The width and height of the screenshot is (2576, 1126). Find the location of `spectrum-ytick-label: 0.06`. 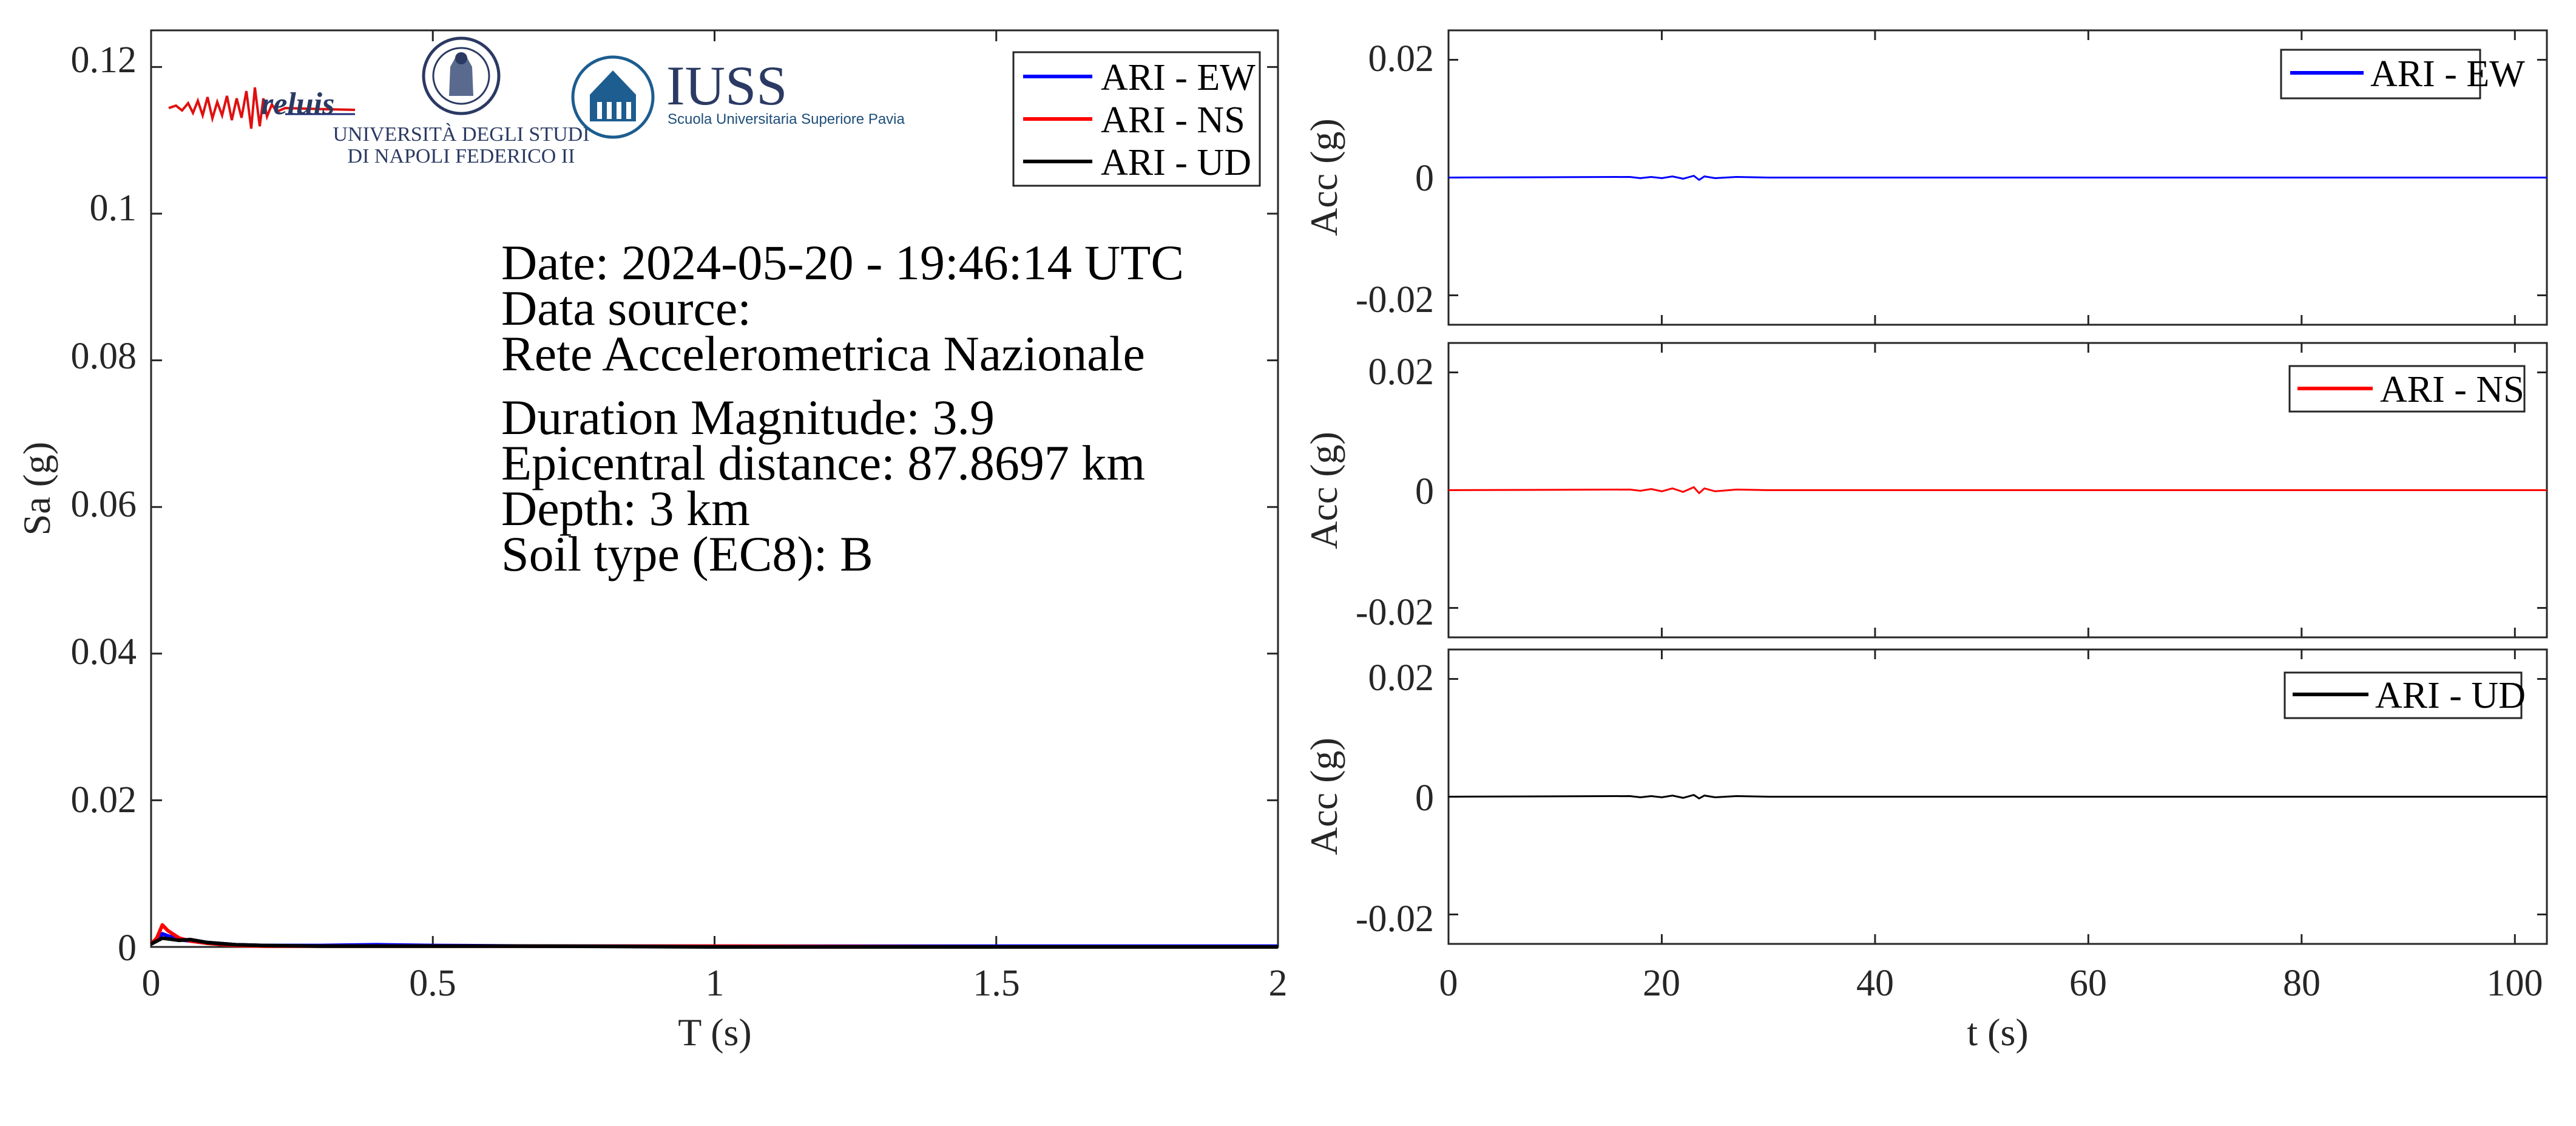

spectrum-ytick-label: 0.06 is located at coordinates (104, 504).